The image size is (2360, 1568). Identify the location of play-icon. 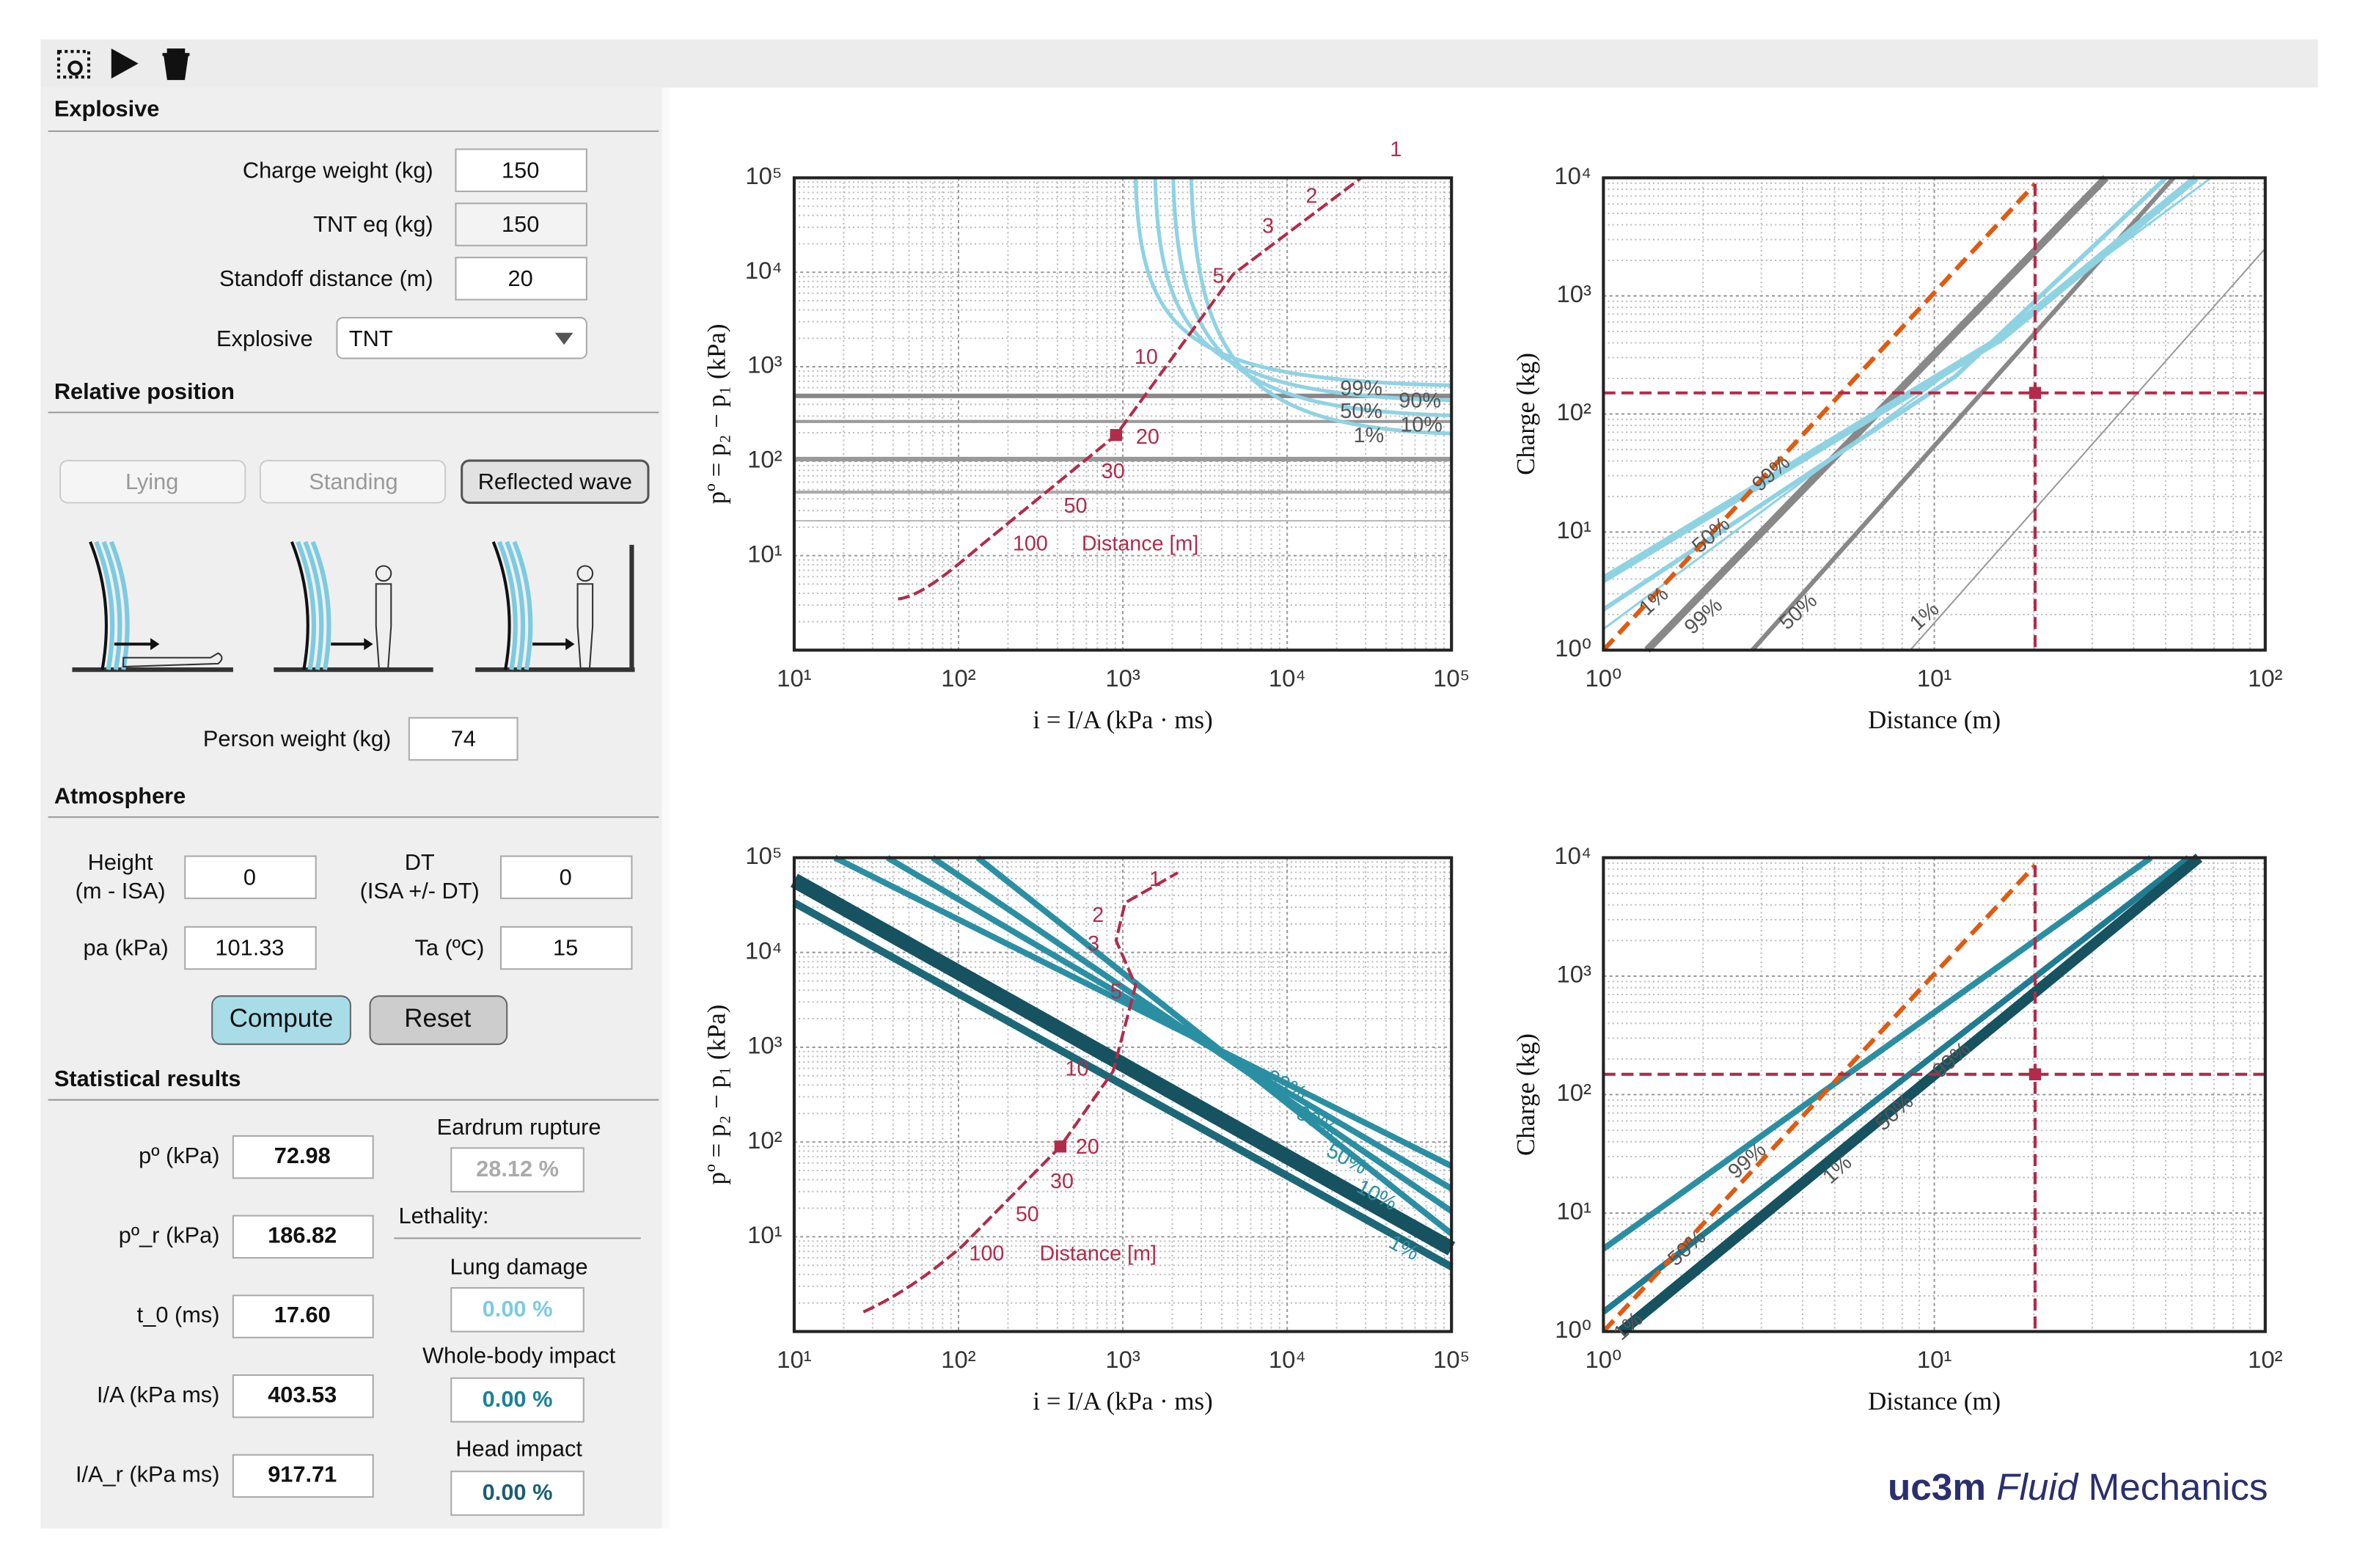
(125, 63).